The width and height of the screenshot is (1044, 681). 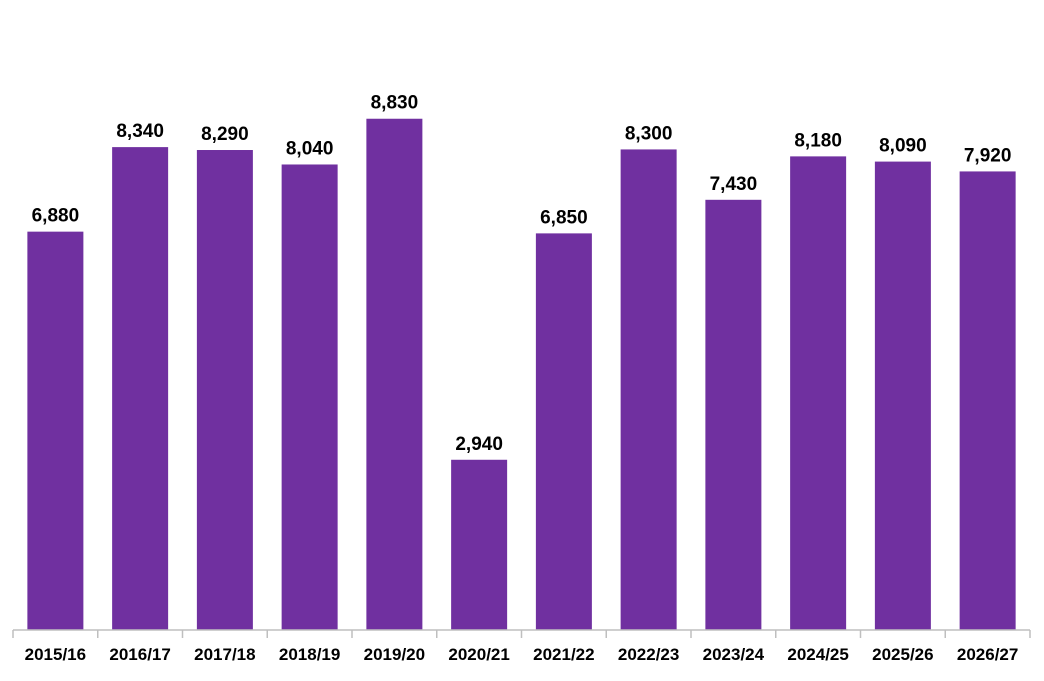 What do you see at coordinates (988, 155) in the screenshot?
I see `data-label: 7,920` at bounding box center [988, 155].